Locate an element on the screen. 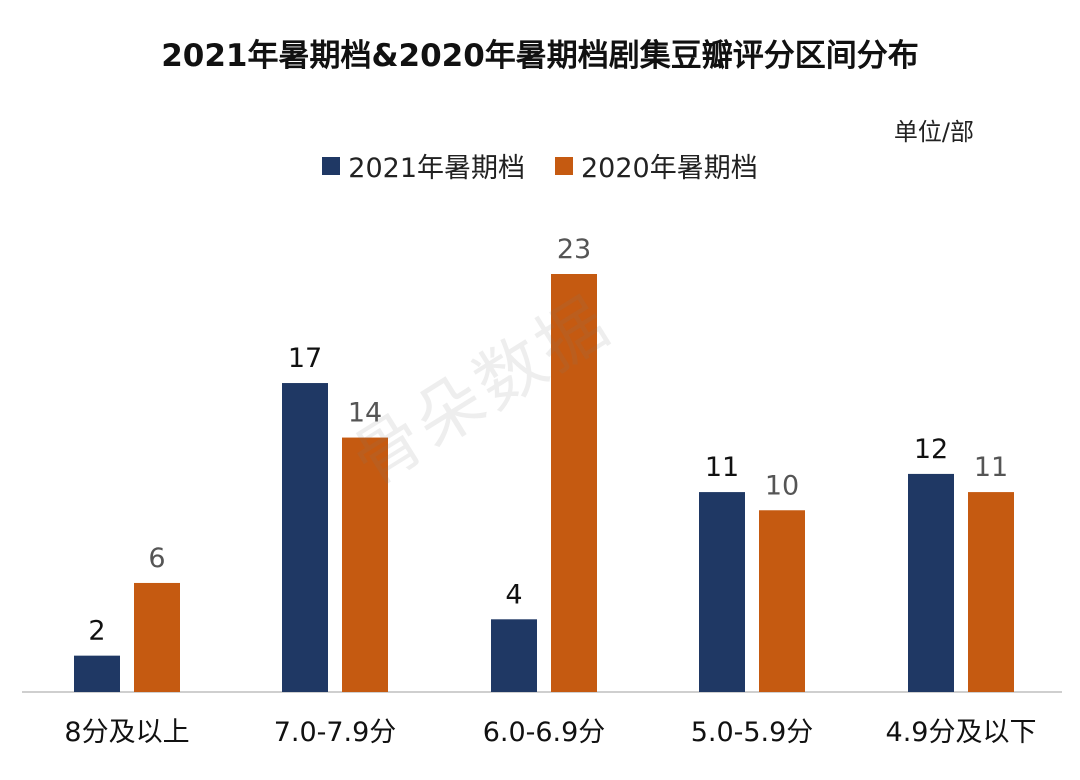 This screenshot has width=1080, height=780. data-label-2020-4: 11 is located at coordinates (991, 467).